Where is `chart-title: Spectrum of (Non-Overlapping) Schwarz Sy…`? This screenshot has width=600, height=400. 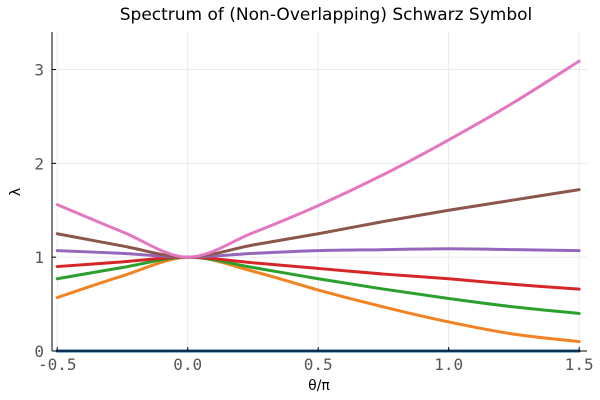 chart-title: Spectrum of (Non-Overlapping) Schwarz Sy… is located at coordinates (326, 15).